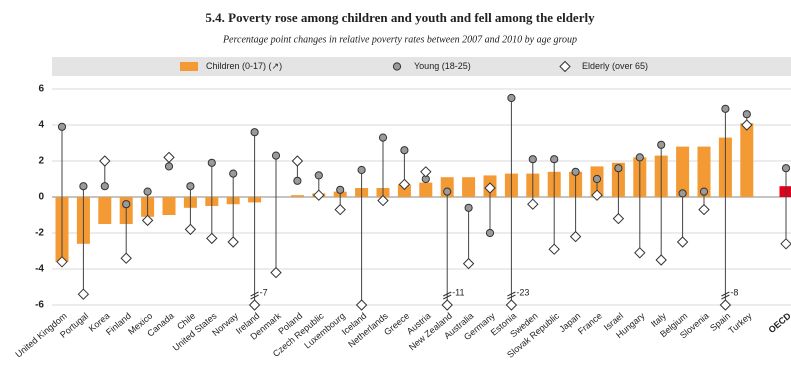 The width and height of the screenshot is (791, 365). I want to click on clipped-value-label: -11, so click(458, 292).